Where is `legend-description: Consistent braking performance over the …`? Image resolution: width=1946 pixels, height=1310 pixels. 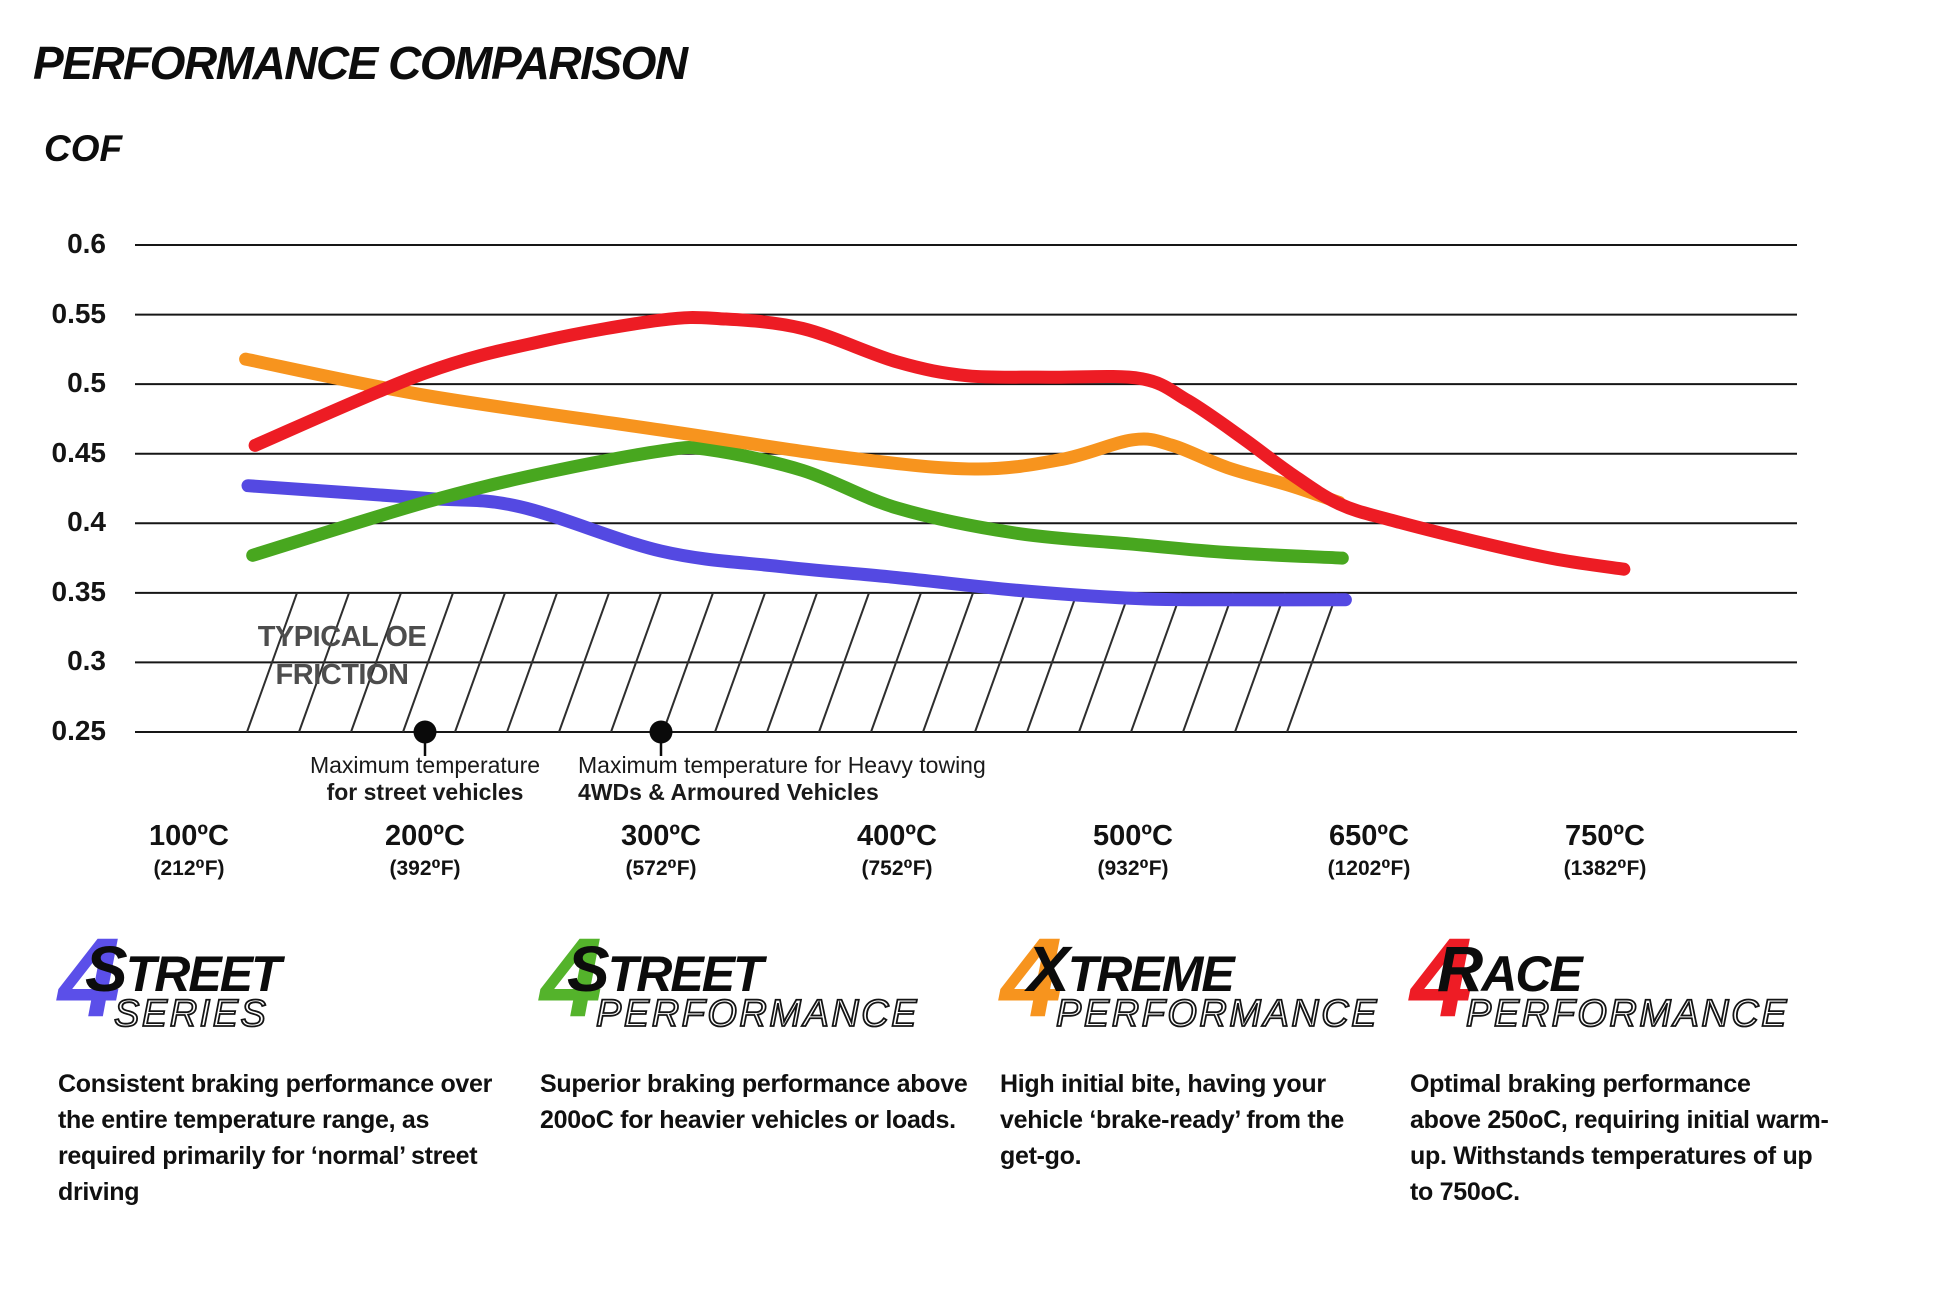
legend-description: Consistent braking performance over the … is located at coordinates (275, 1138).